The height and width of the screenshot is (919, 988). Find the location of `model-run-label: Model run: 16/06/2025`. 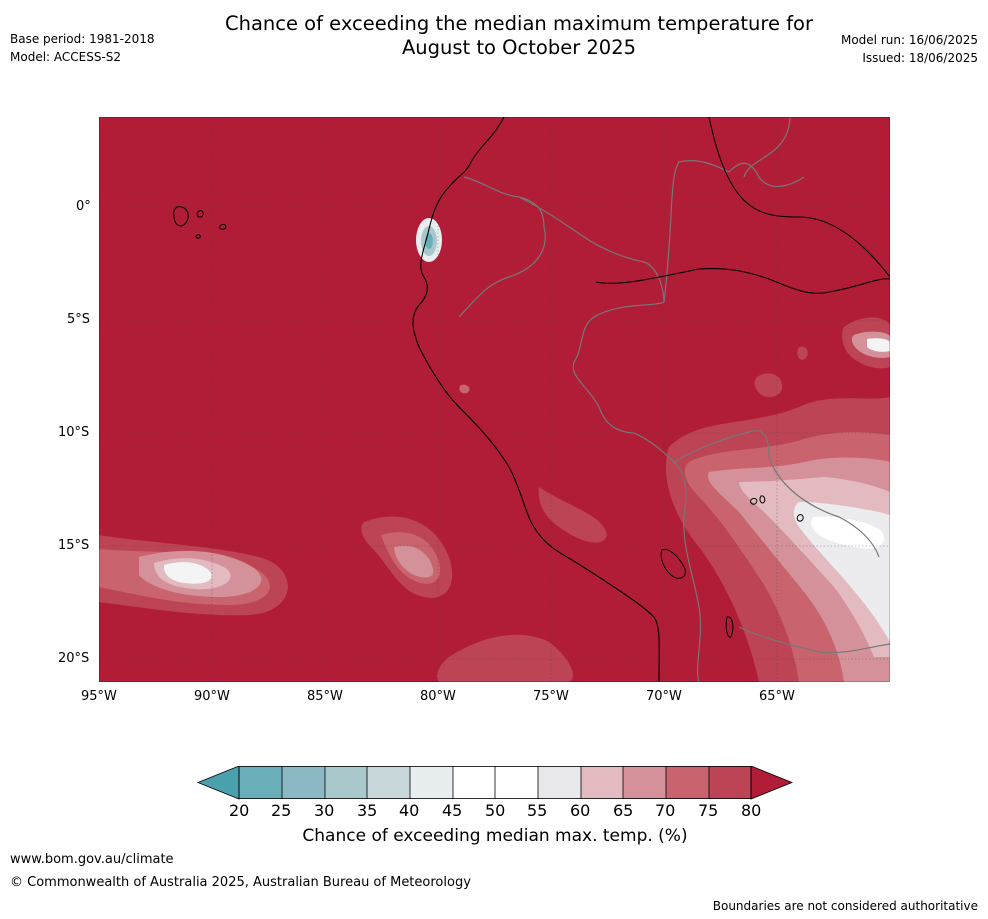

model-run-label: Model run: 16/06/2025 is located at coordinates (909, 40).